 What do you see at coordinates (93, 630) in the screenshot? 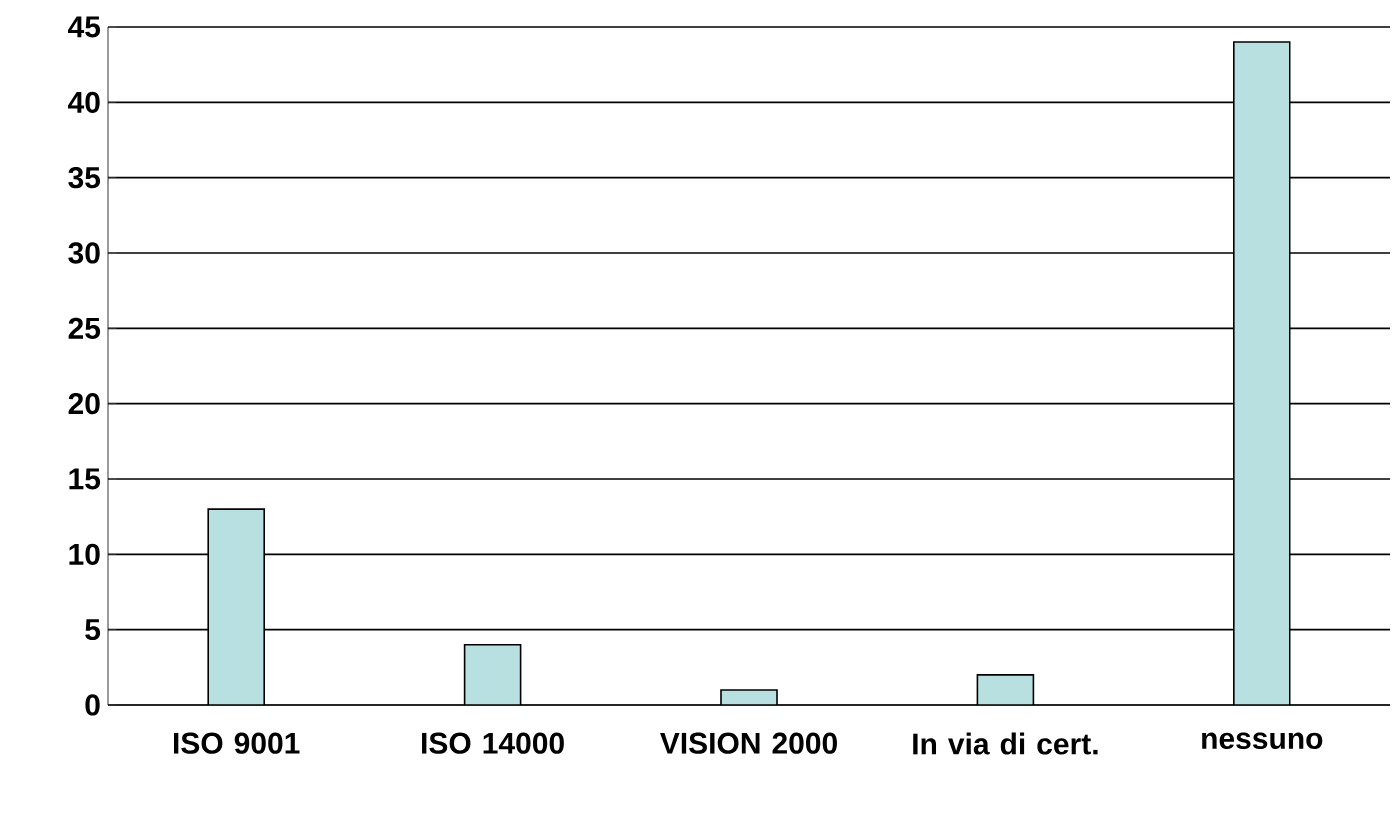
I see `y-tick-label: 5` at bounding box center [93, 630].